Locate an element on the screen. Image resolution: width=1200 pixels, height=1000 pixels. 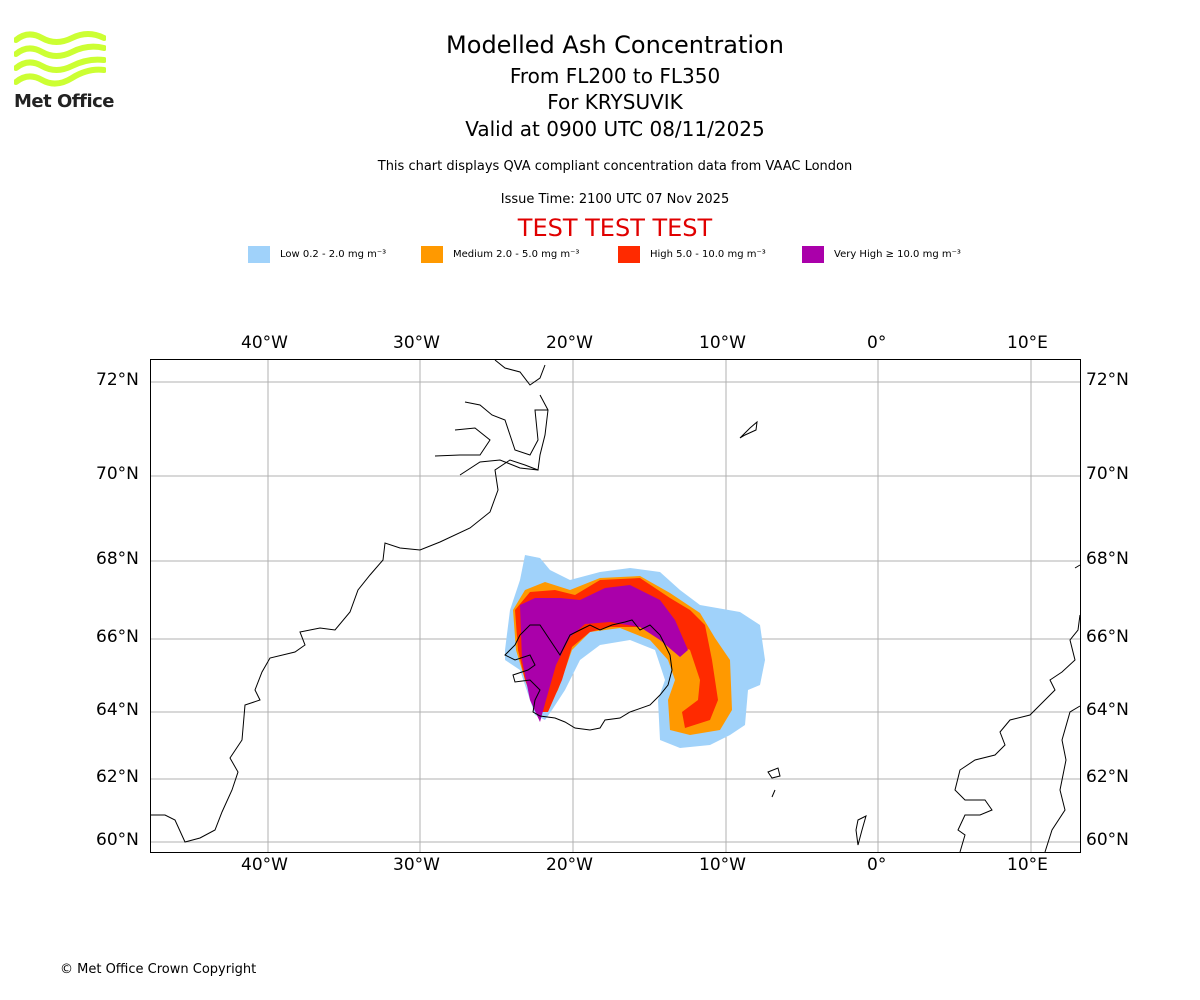
lat-label-left: 68°N is located at coordinates (117, 559).